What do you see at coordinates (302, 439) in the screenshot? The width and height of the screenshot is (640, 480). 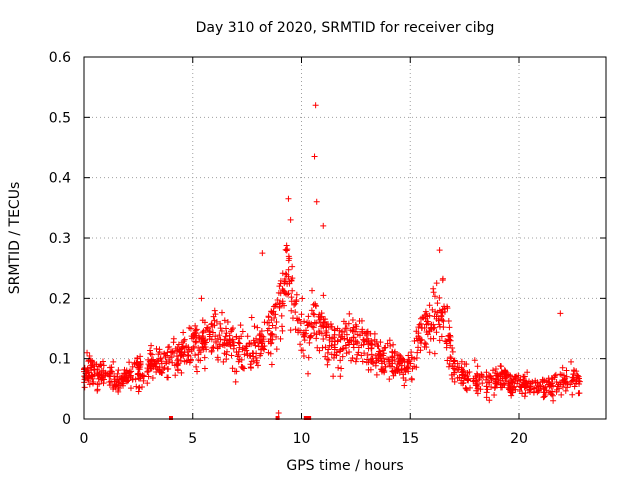 I see `x-tick-label: 10` at bounding box center [302, 439].